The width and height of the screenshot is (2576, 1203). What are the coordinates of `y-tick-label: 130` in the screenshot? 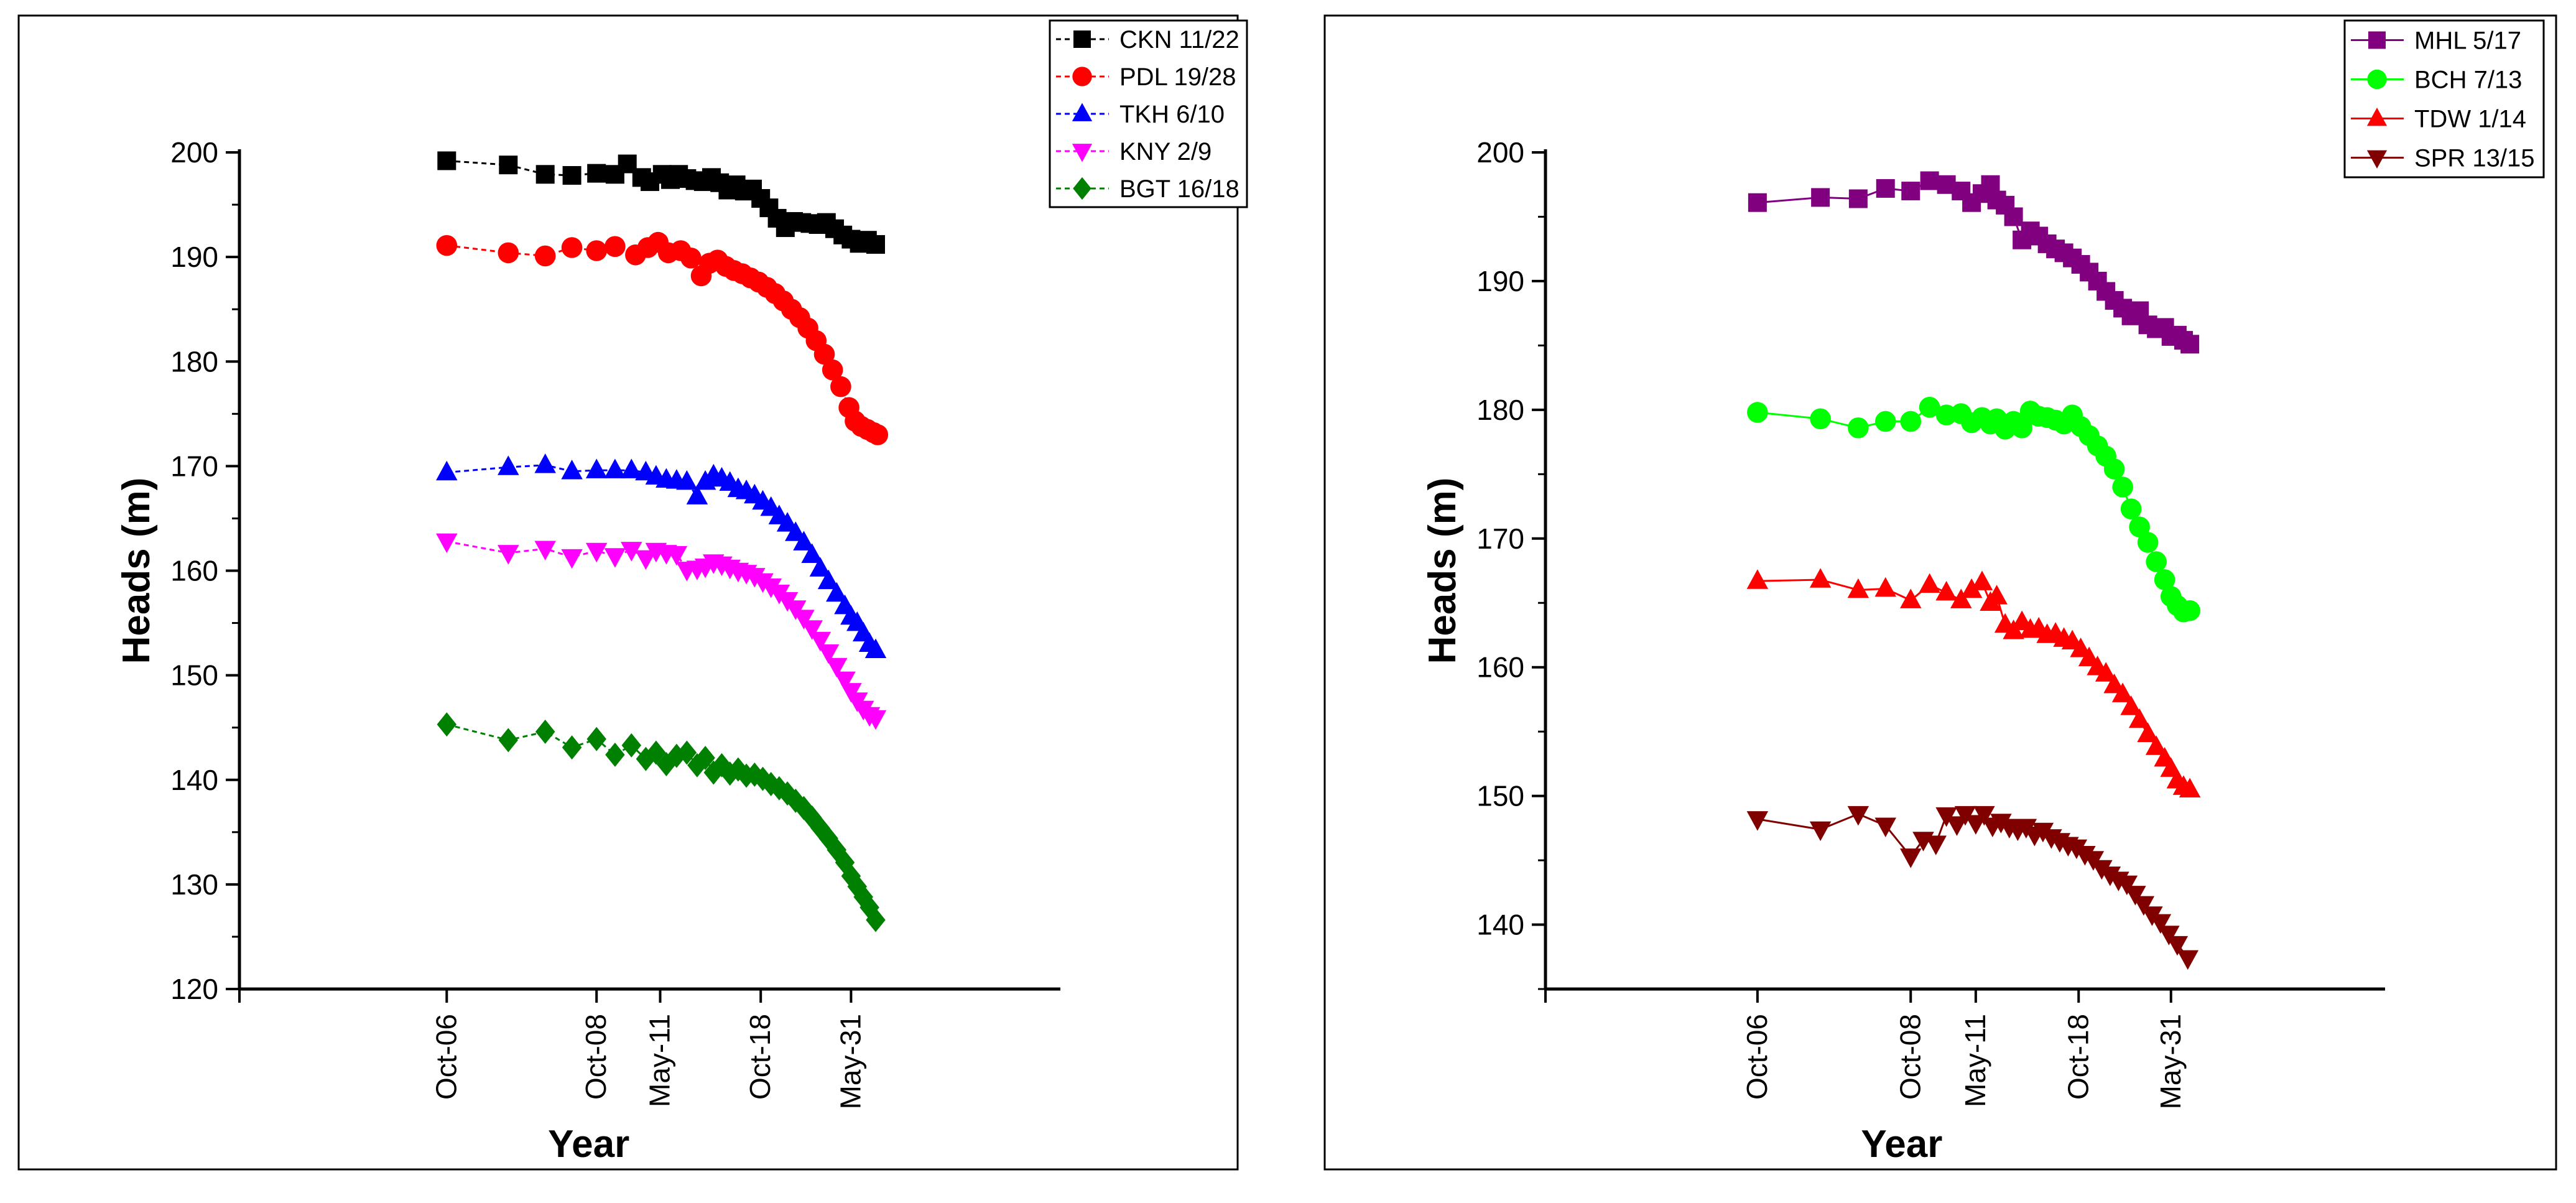 It's located at (194, 885).